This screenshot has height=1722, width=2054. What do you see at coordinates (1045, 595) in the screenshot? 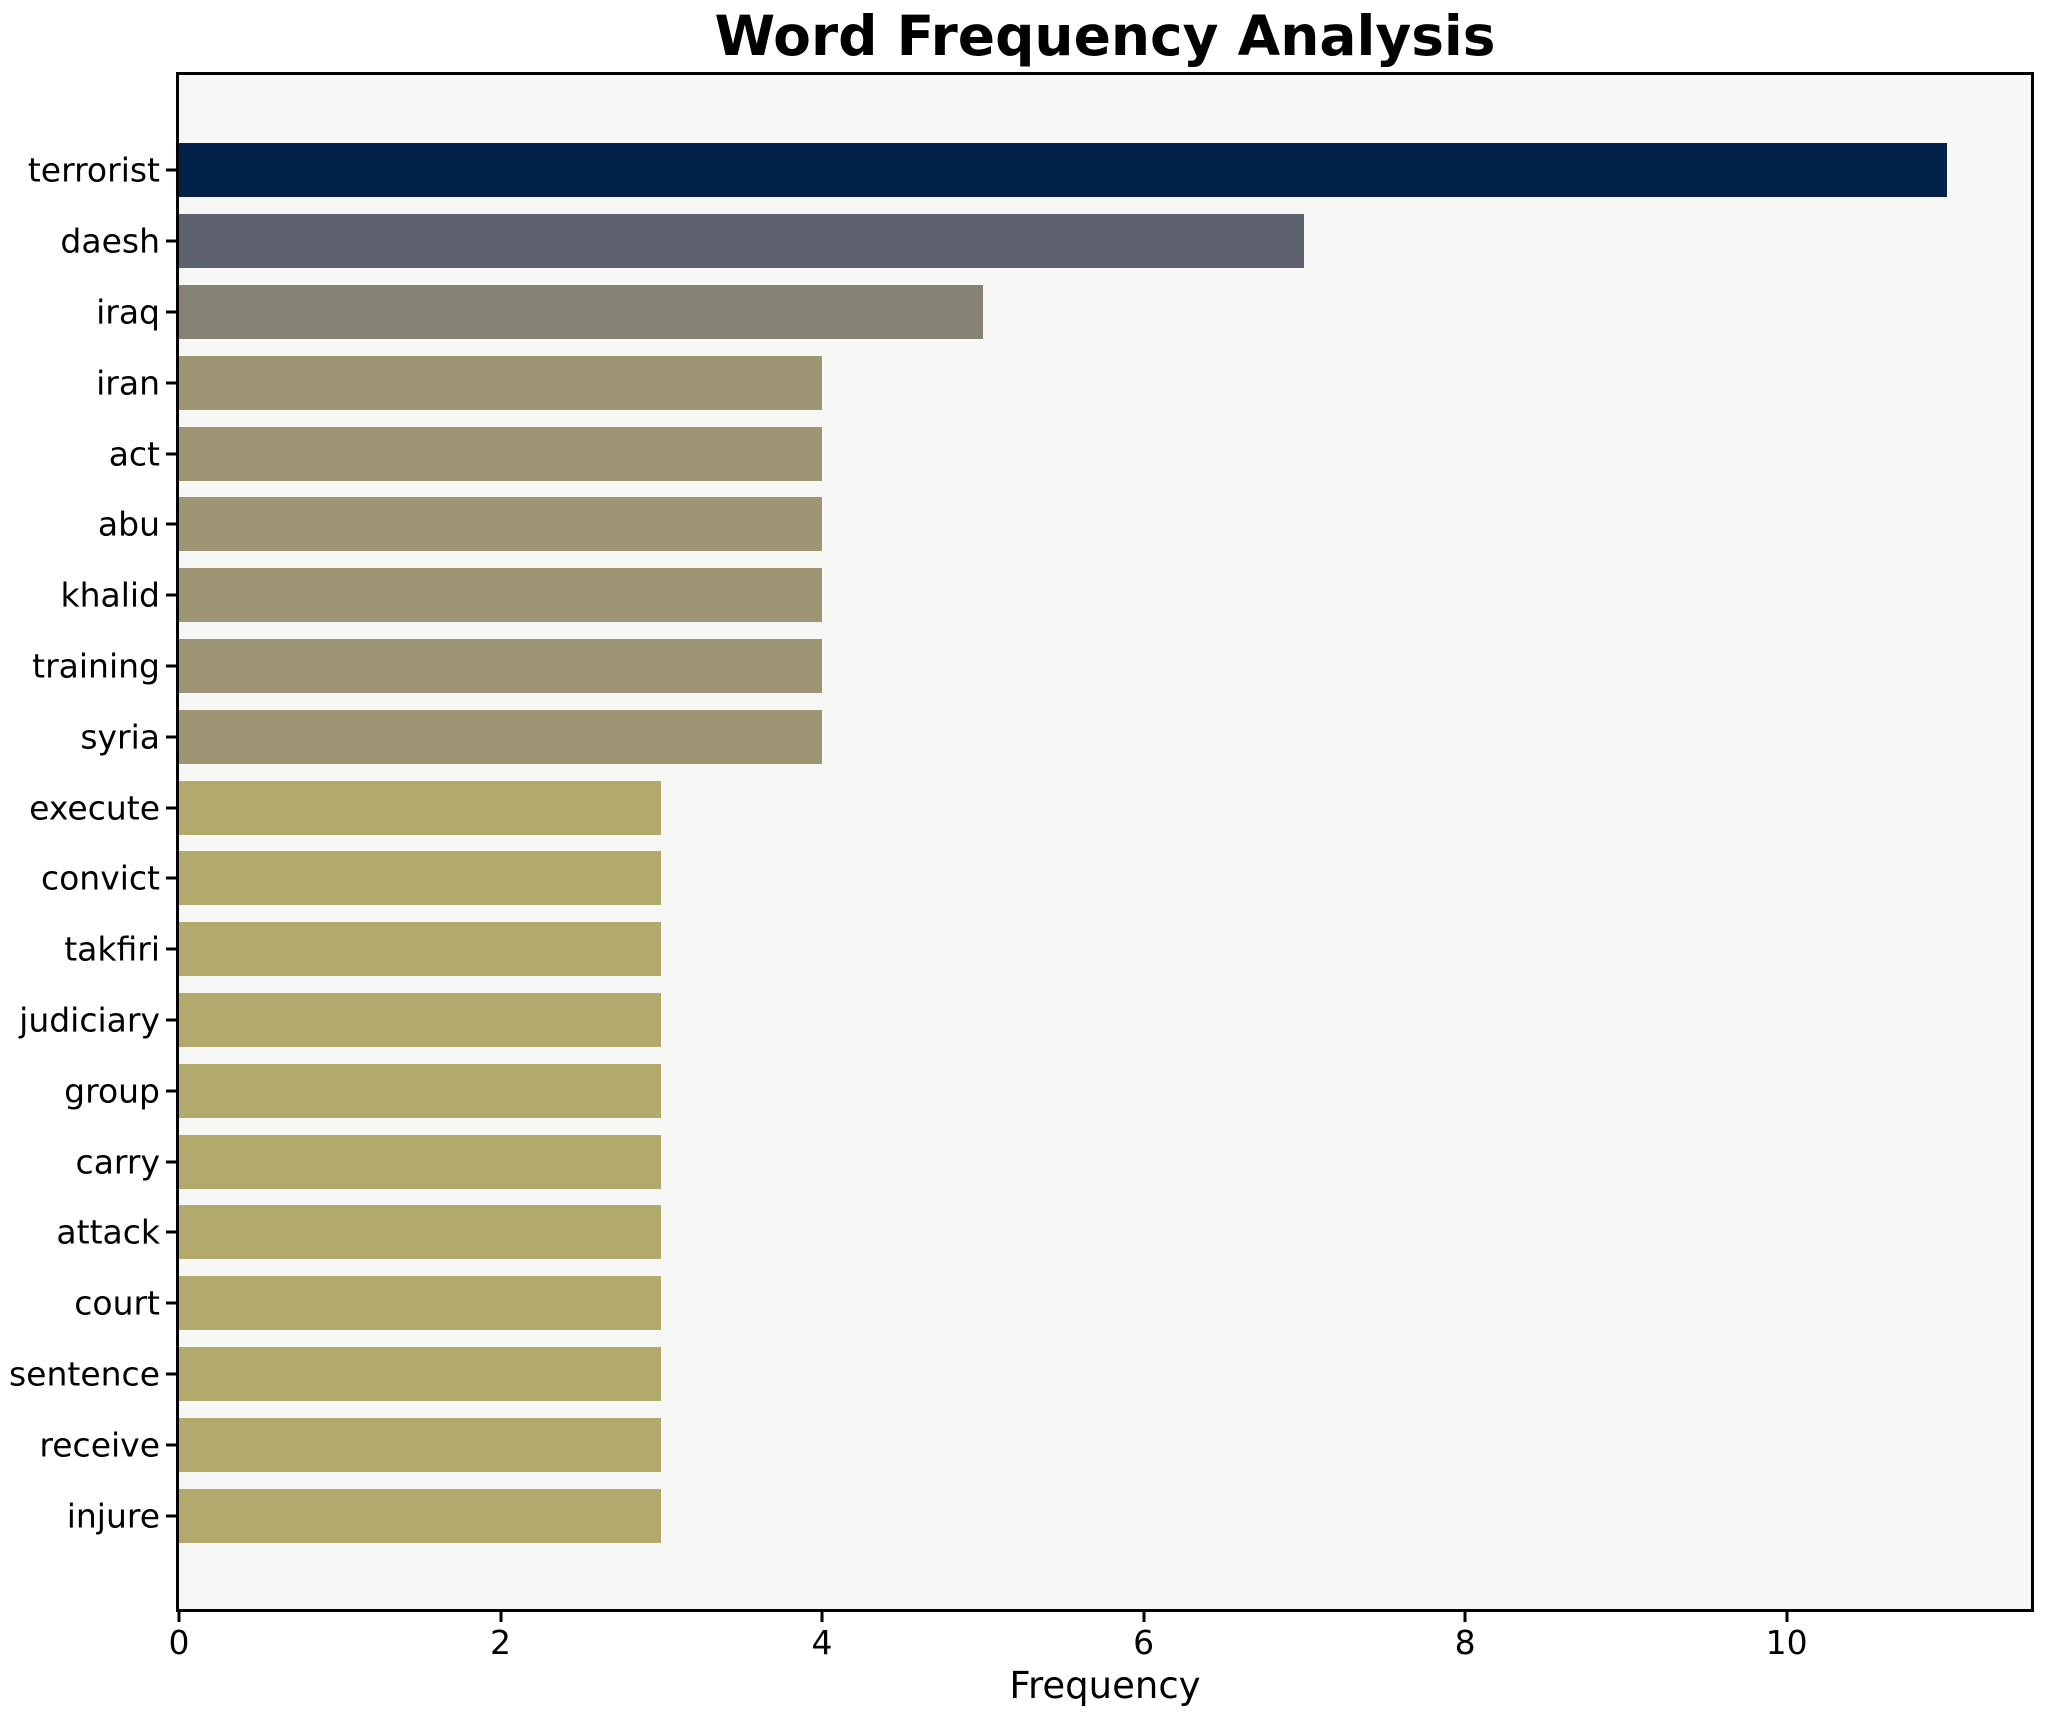
I see `bar-row-khalid: khalid` at bounding box center [1045, 595].